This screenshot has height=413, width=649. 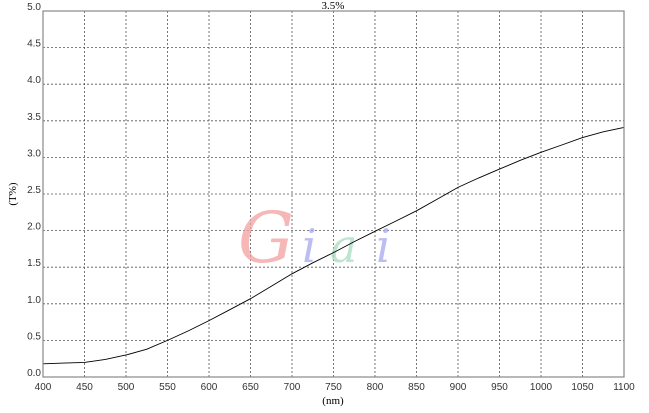 What do you see at coordinates (84, 387) in the screenshot?
I see `x-tick-label: 450` at bounding box center [84, 387].